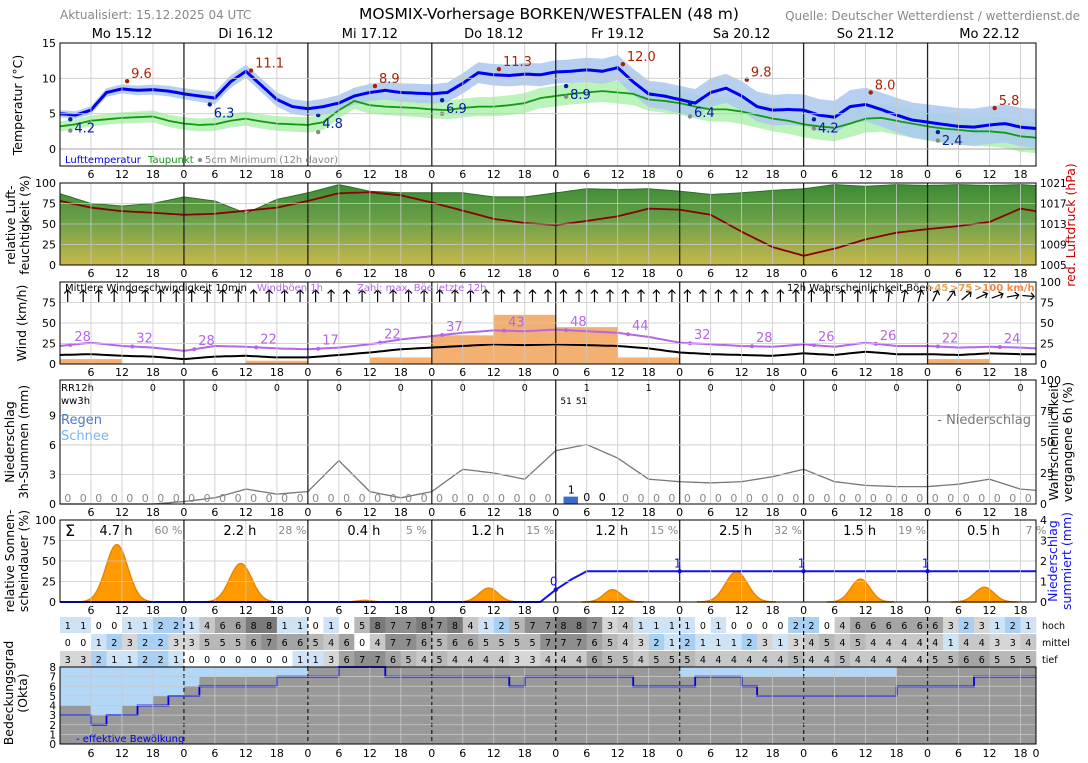 This screenshot has width=1088, height=763. What do you see at coordinates (277, 753) in the screenshot?
I see `bottom-hour-tick: 18` at bounding box center [277, 753].